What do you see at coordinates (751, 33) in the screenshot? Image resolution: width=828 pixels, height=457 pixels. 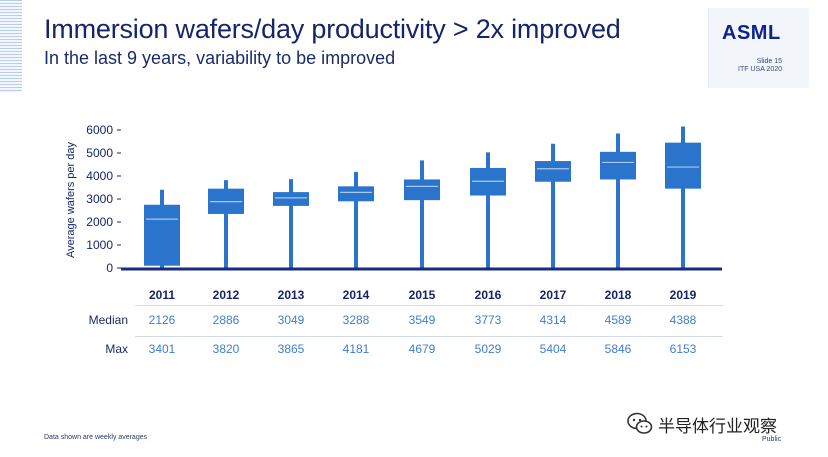 I see `asml-logo: ASML` at bounding box center [751, 33].